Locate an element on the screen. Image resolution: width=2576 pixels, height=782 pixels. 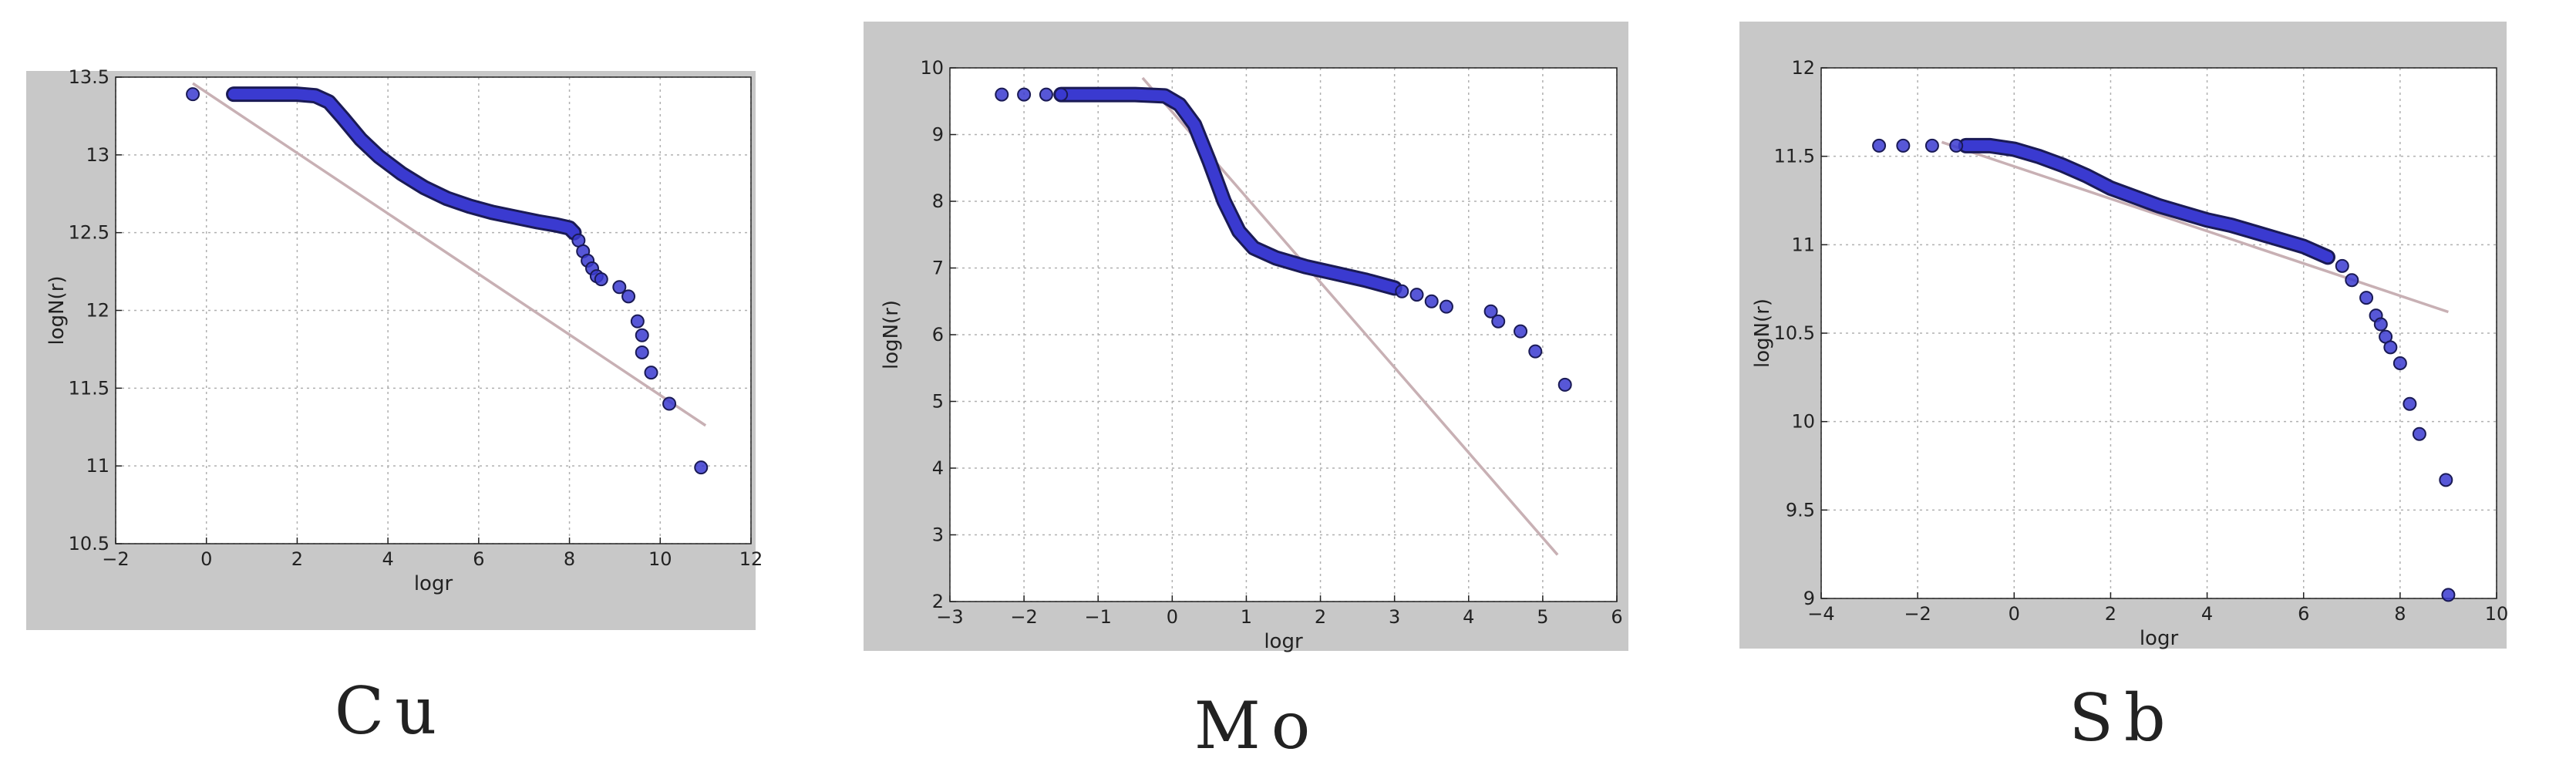
y-tick-label: 4 is located at coordinates (938, 468).